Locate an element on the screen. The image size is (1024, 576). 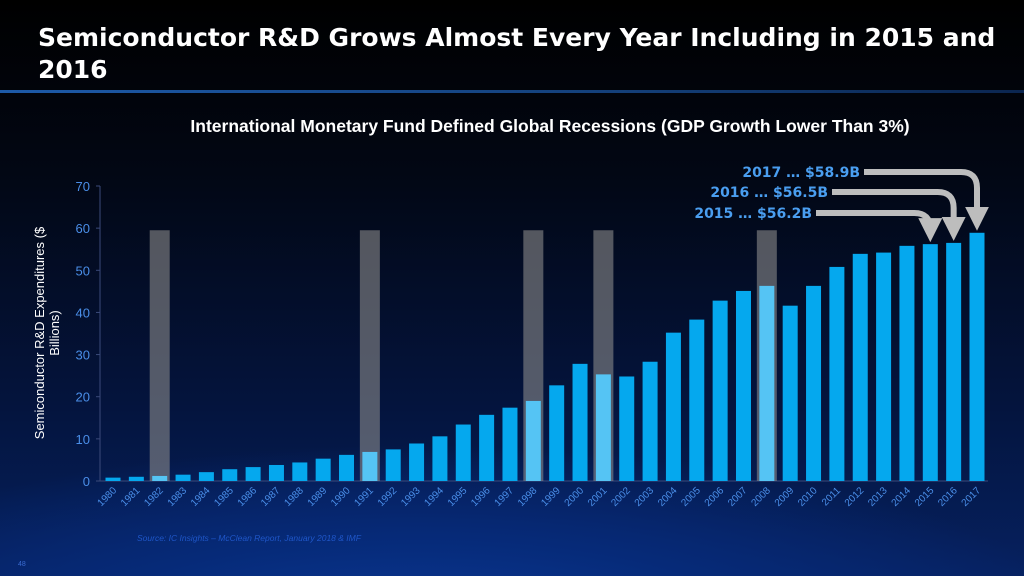
recession-band-1991 is located at coordinates (369, 355).